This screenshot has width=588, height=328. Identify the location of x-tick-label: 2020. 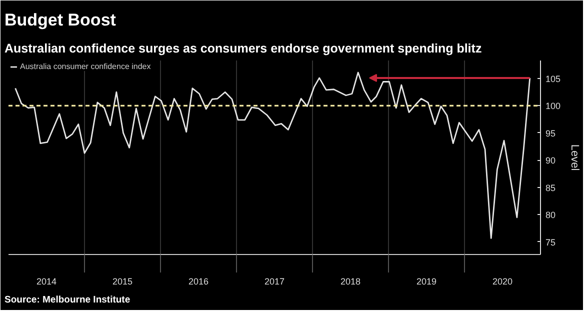
(502, 281).